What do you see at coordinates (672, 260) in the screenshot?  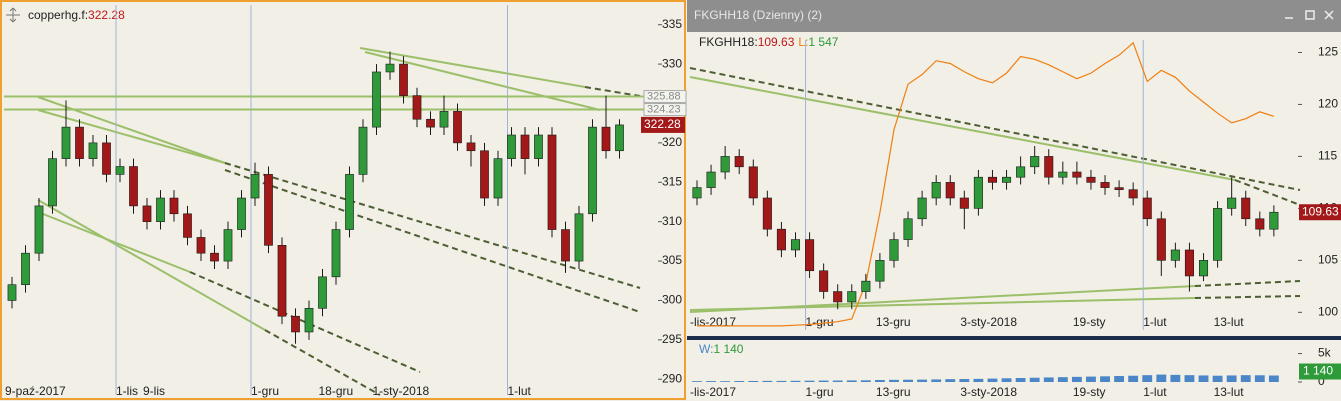 I see `y-tick-label: 305` at bounding box center [672, 260].